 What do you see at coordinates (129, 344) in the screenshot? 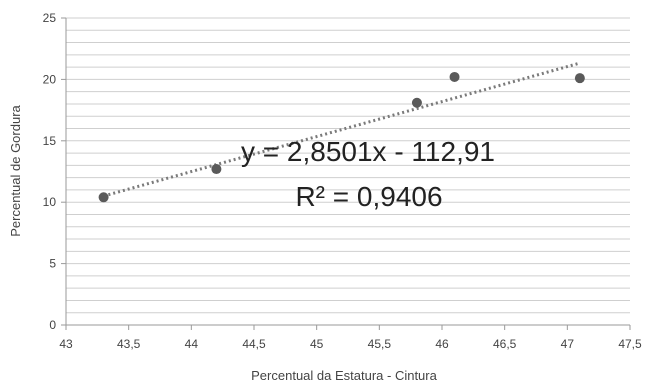
I see `x-tick-label: 43,5` at bounding box center [129, 344].